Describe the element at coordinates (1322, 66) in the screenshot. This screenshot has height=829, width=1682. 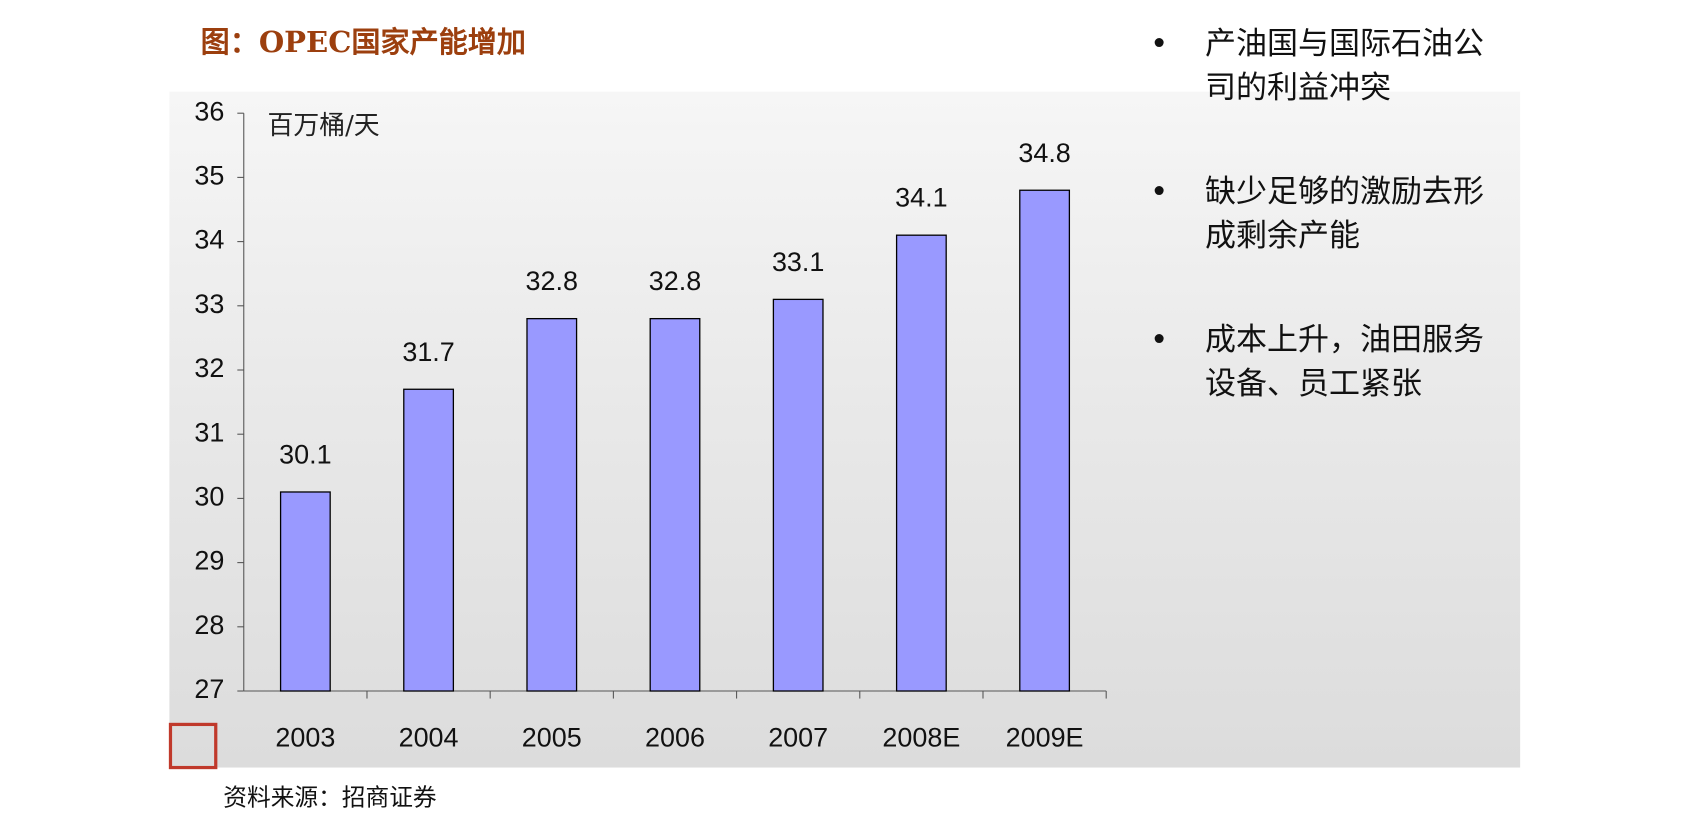
I see `bullet: 产油国与国际石油公司的利益冲突` at that location.